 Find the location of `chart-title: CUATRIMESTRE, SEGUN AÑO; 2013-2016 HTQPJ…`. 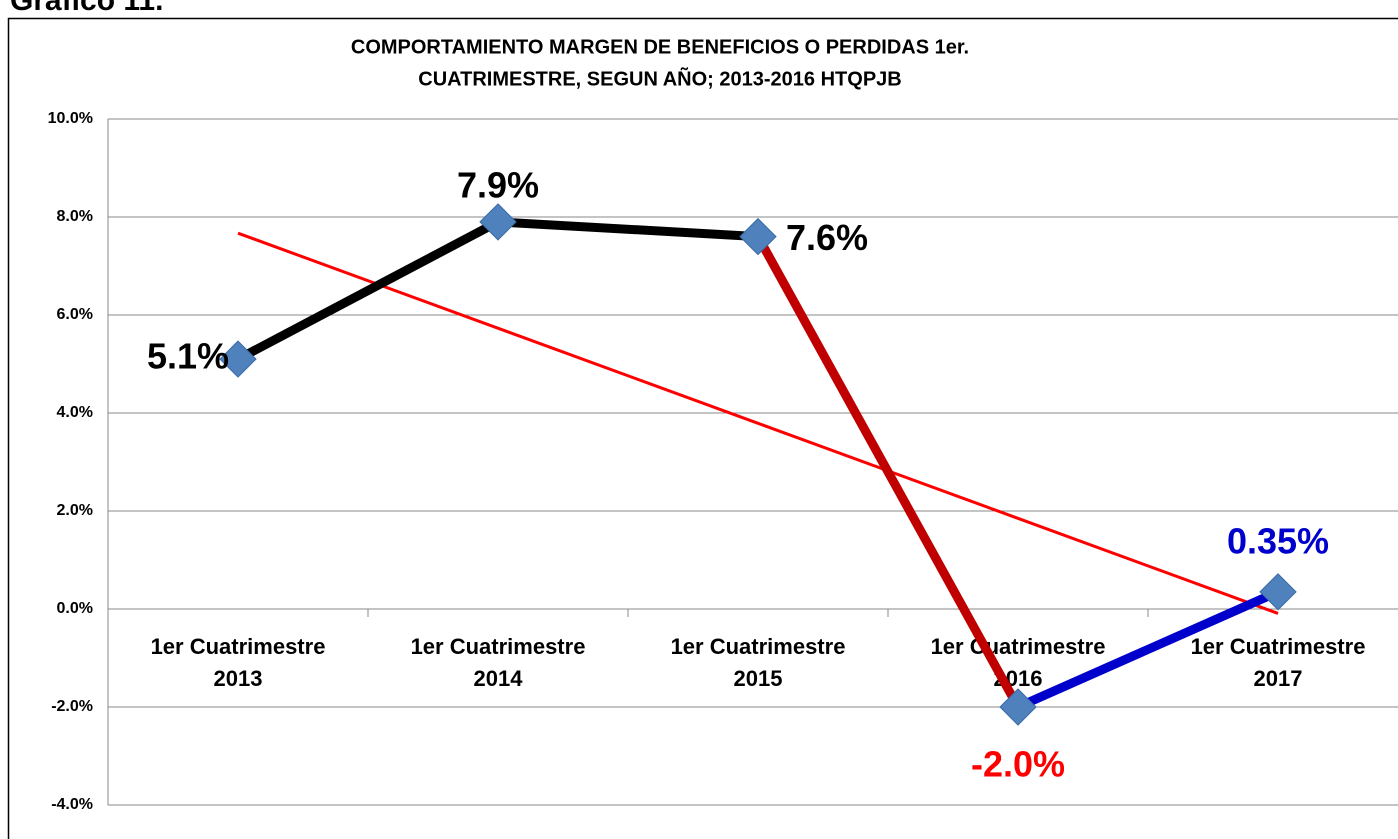

chart-title: CUATRIMESTRE, SEGUN AÑO; 2013-2016 HTQPJ… is located at coordinates (659, 78).